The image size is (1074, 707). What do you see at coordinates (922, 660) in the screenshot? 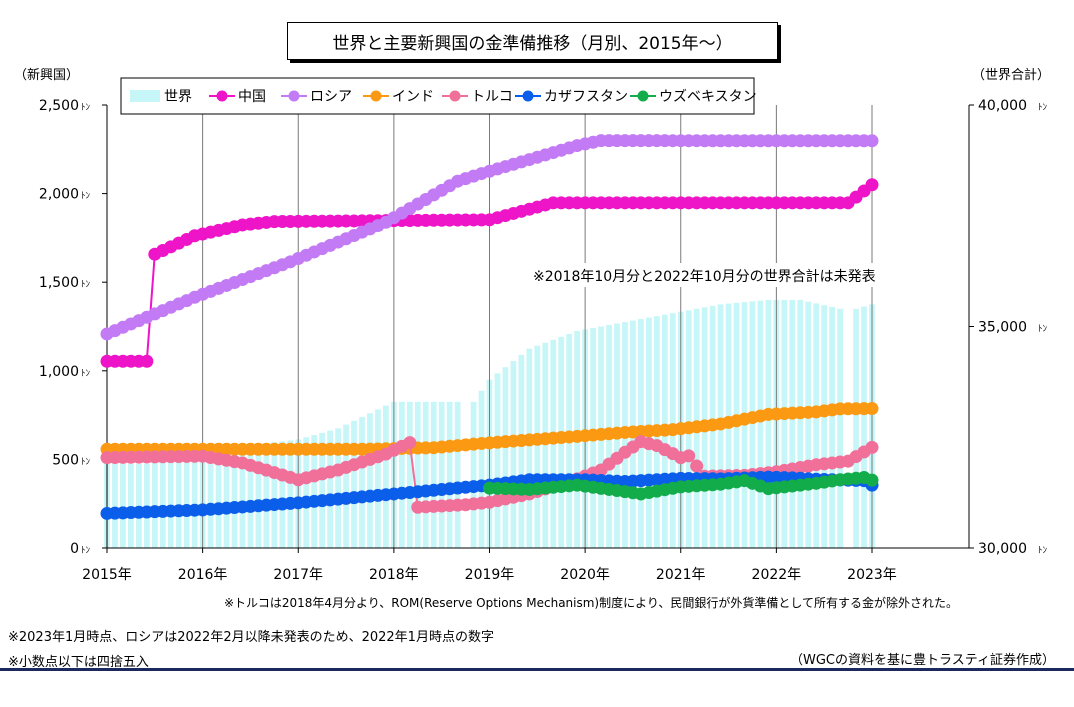
I see `source-note: （WGCの資料を基に豊トラスティ証券作成）` at bounding box center [922, 660].